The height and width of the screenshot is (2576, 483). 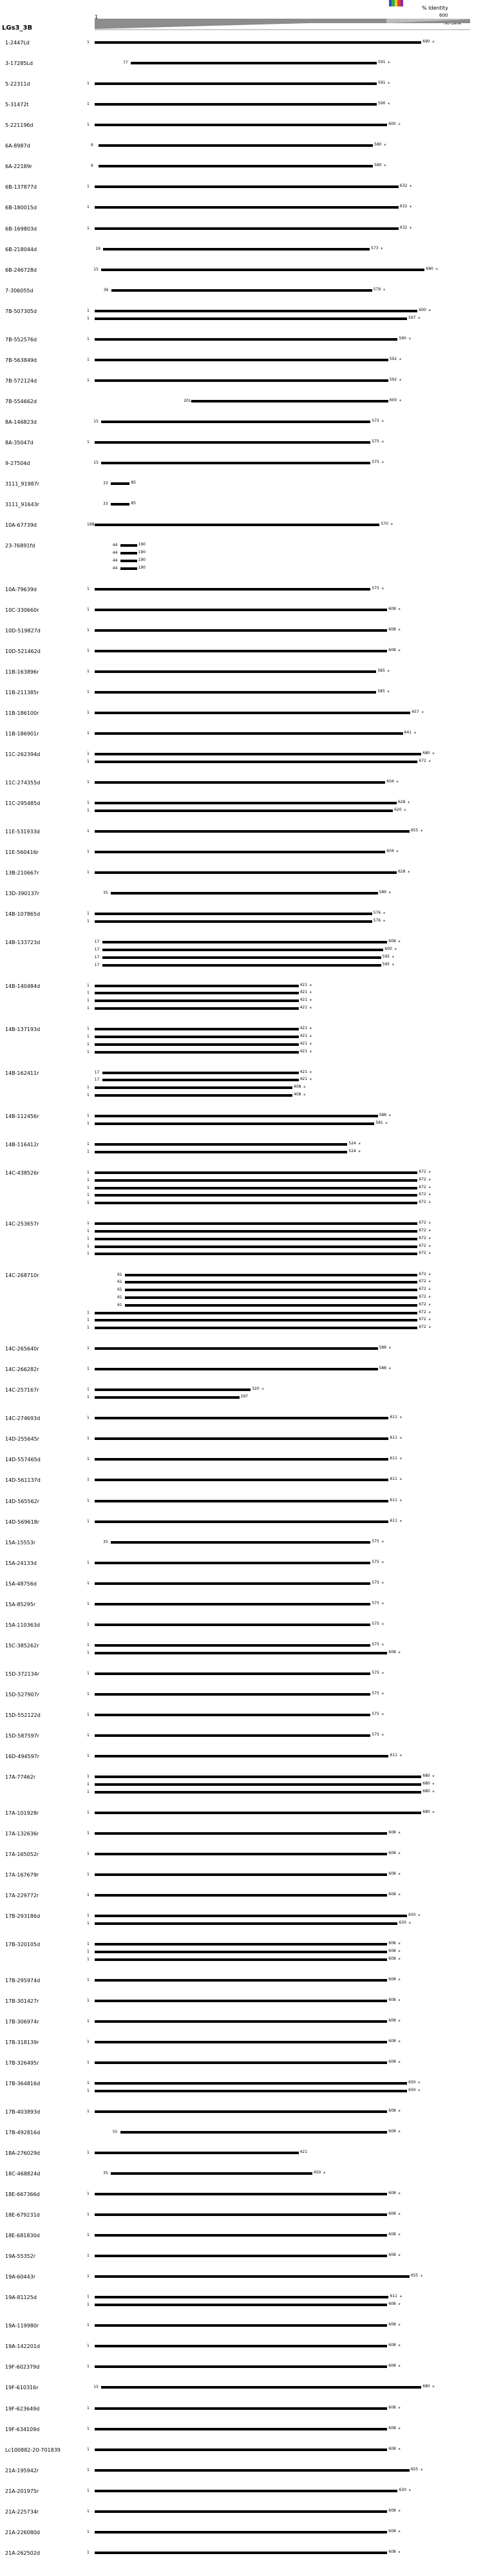 I want to click on sequence-label: 19F-623649d, so click(x=22, y=2408).